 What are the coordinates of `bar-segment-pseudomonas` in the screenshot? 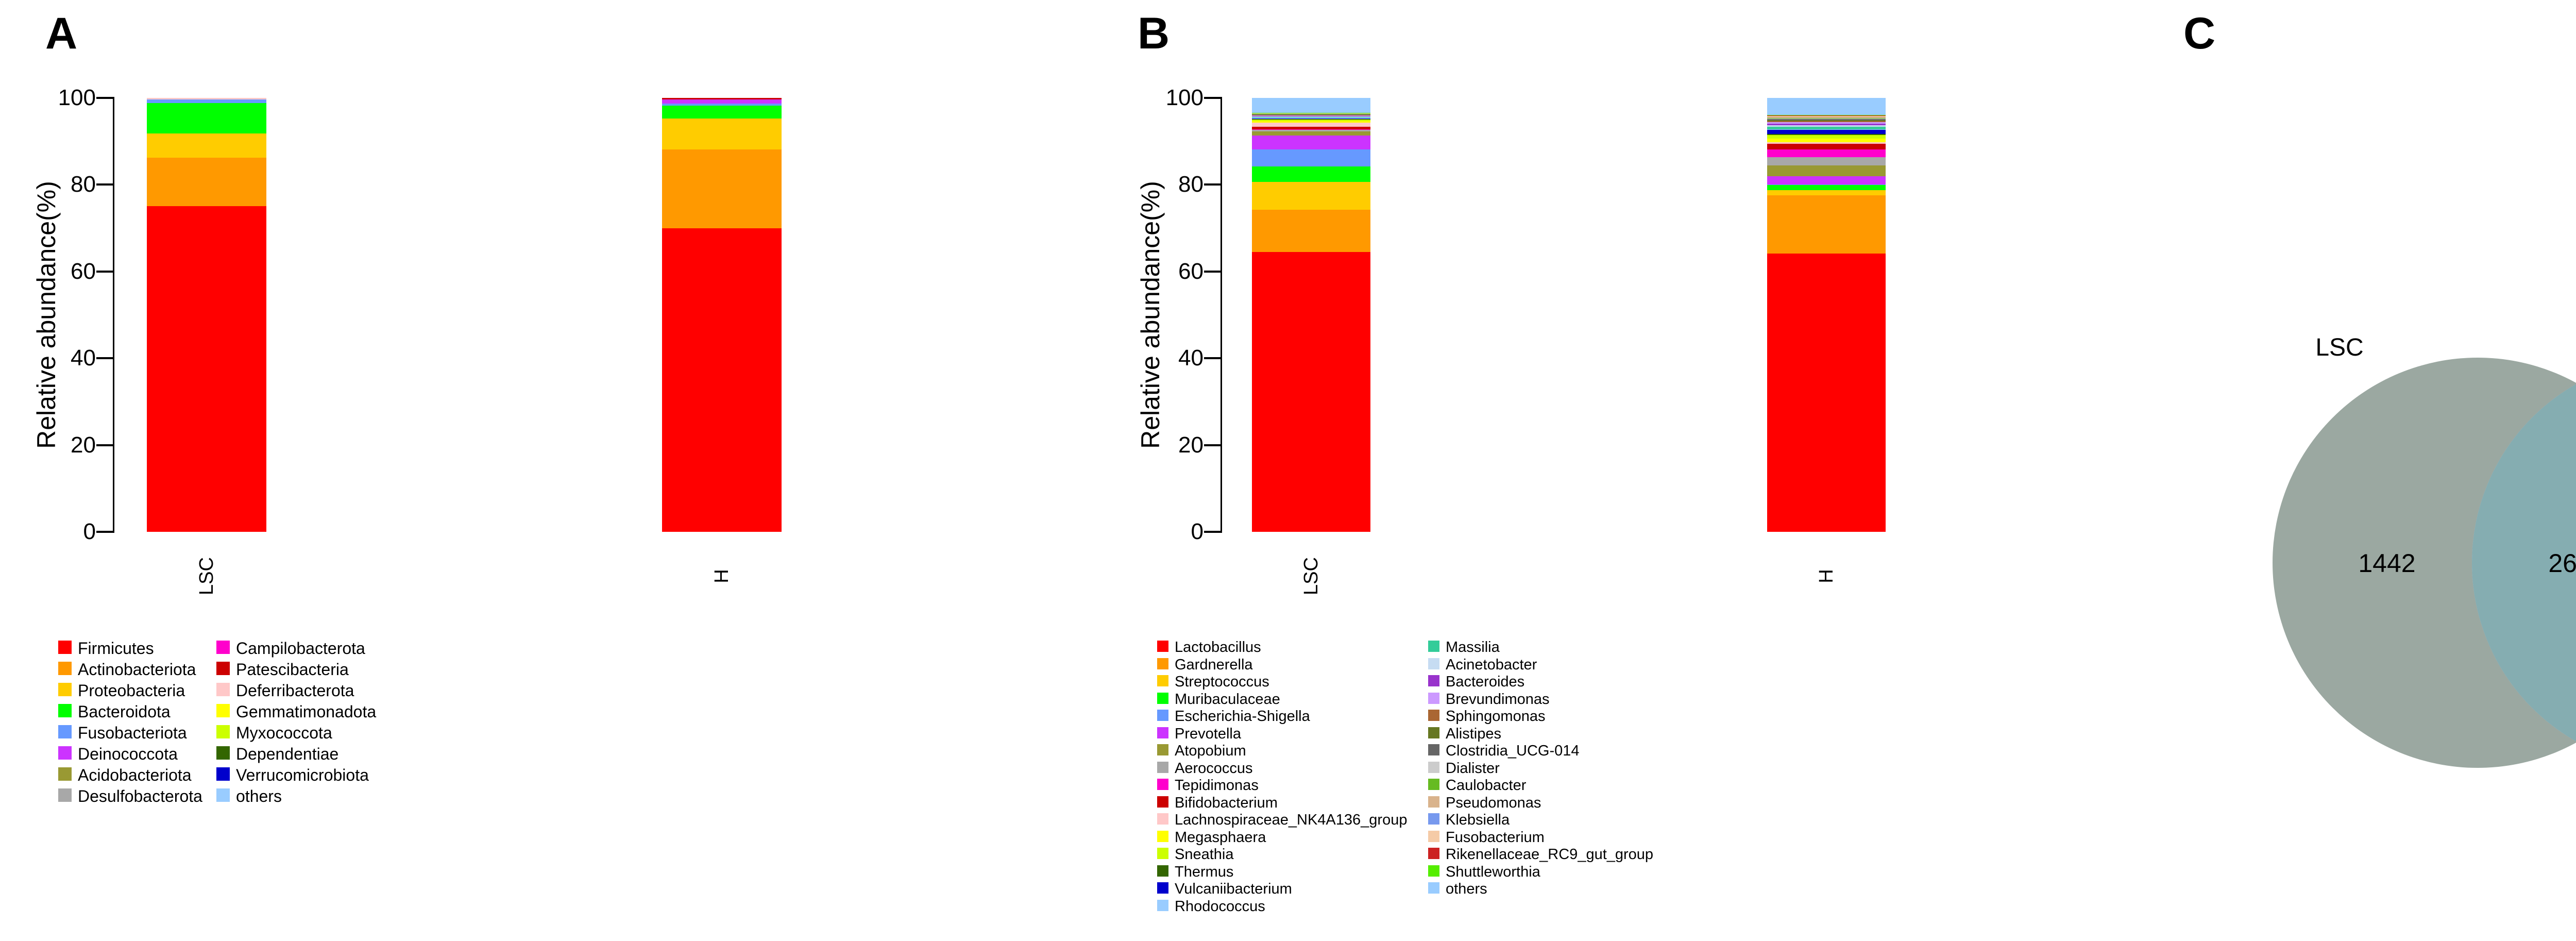 It's located at (1826, 117).